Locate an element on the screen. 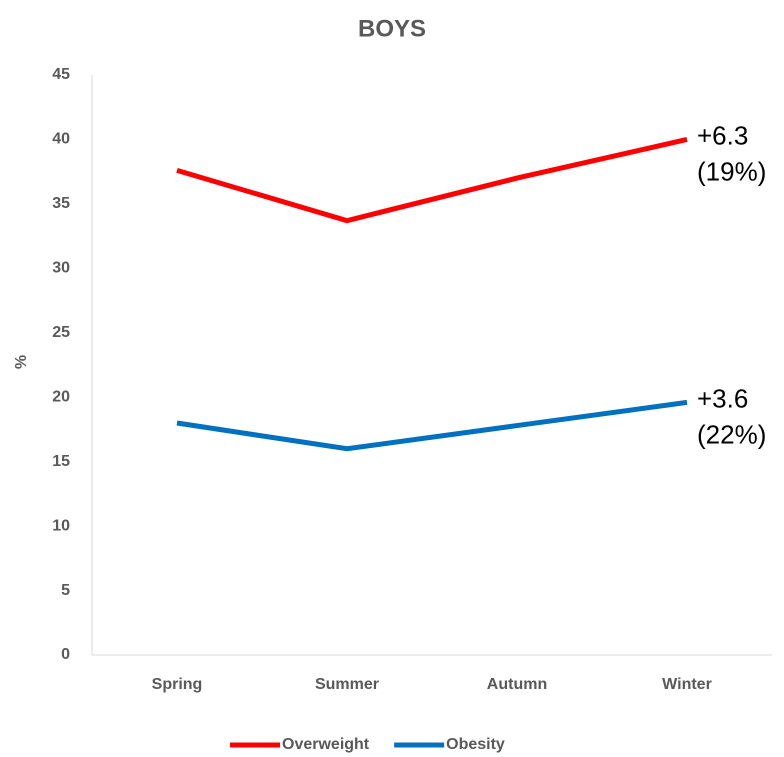  annotation: (19%) is located at coordinates (731, 171).